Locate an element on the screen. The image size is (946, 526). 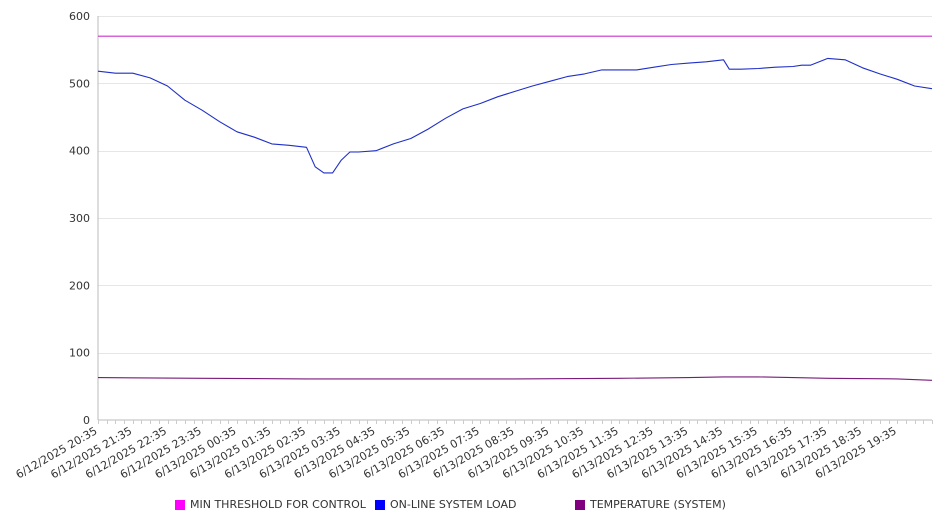
legend-swatch-system-load is located at coordinates (380, 504).